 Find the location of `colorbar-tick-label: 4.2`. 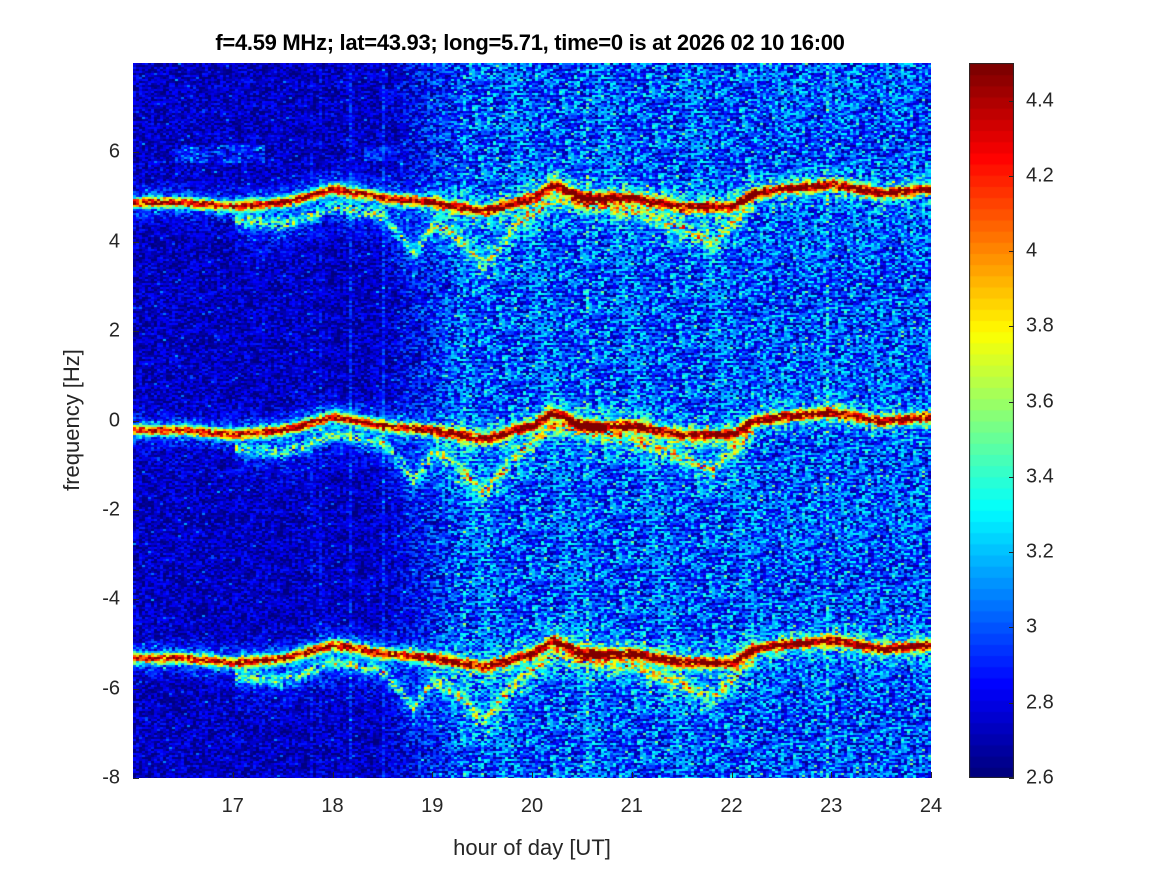

colorbar-tick-label: 4.2 is located at coordinates (1040, 175).